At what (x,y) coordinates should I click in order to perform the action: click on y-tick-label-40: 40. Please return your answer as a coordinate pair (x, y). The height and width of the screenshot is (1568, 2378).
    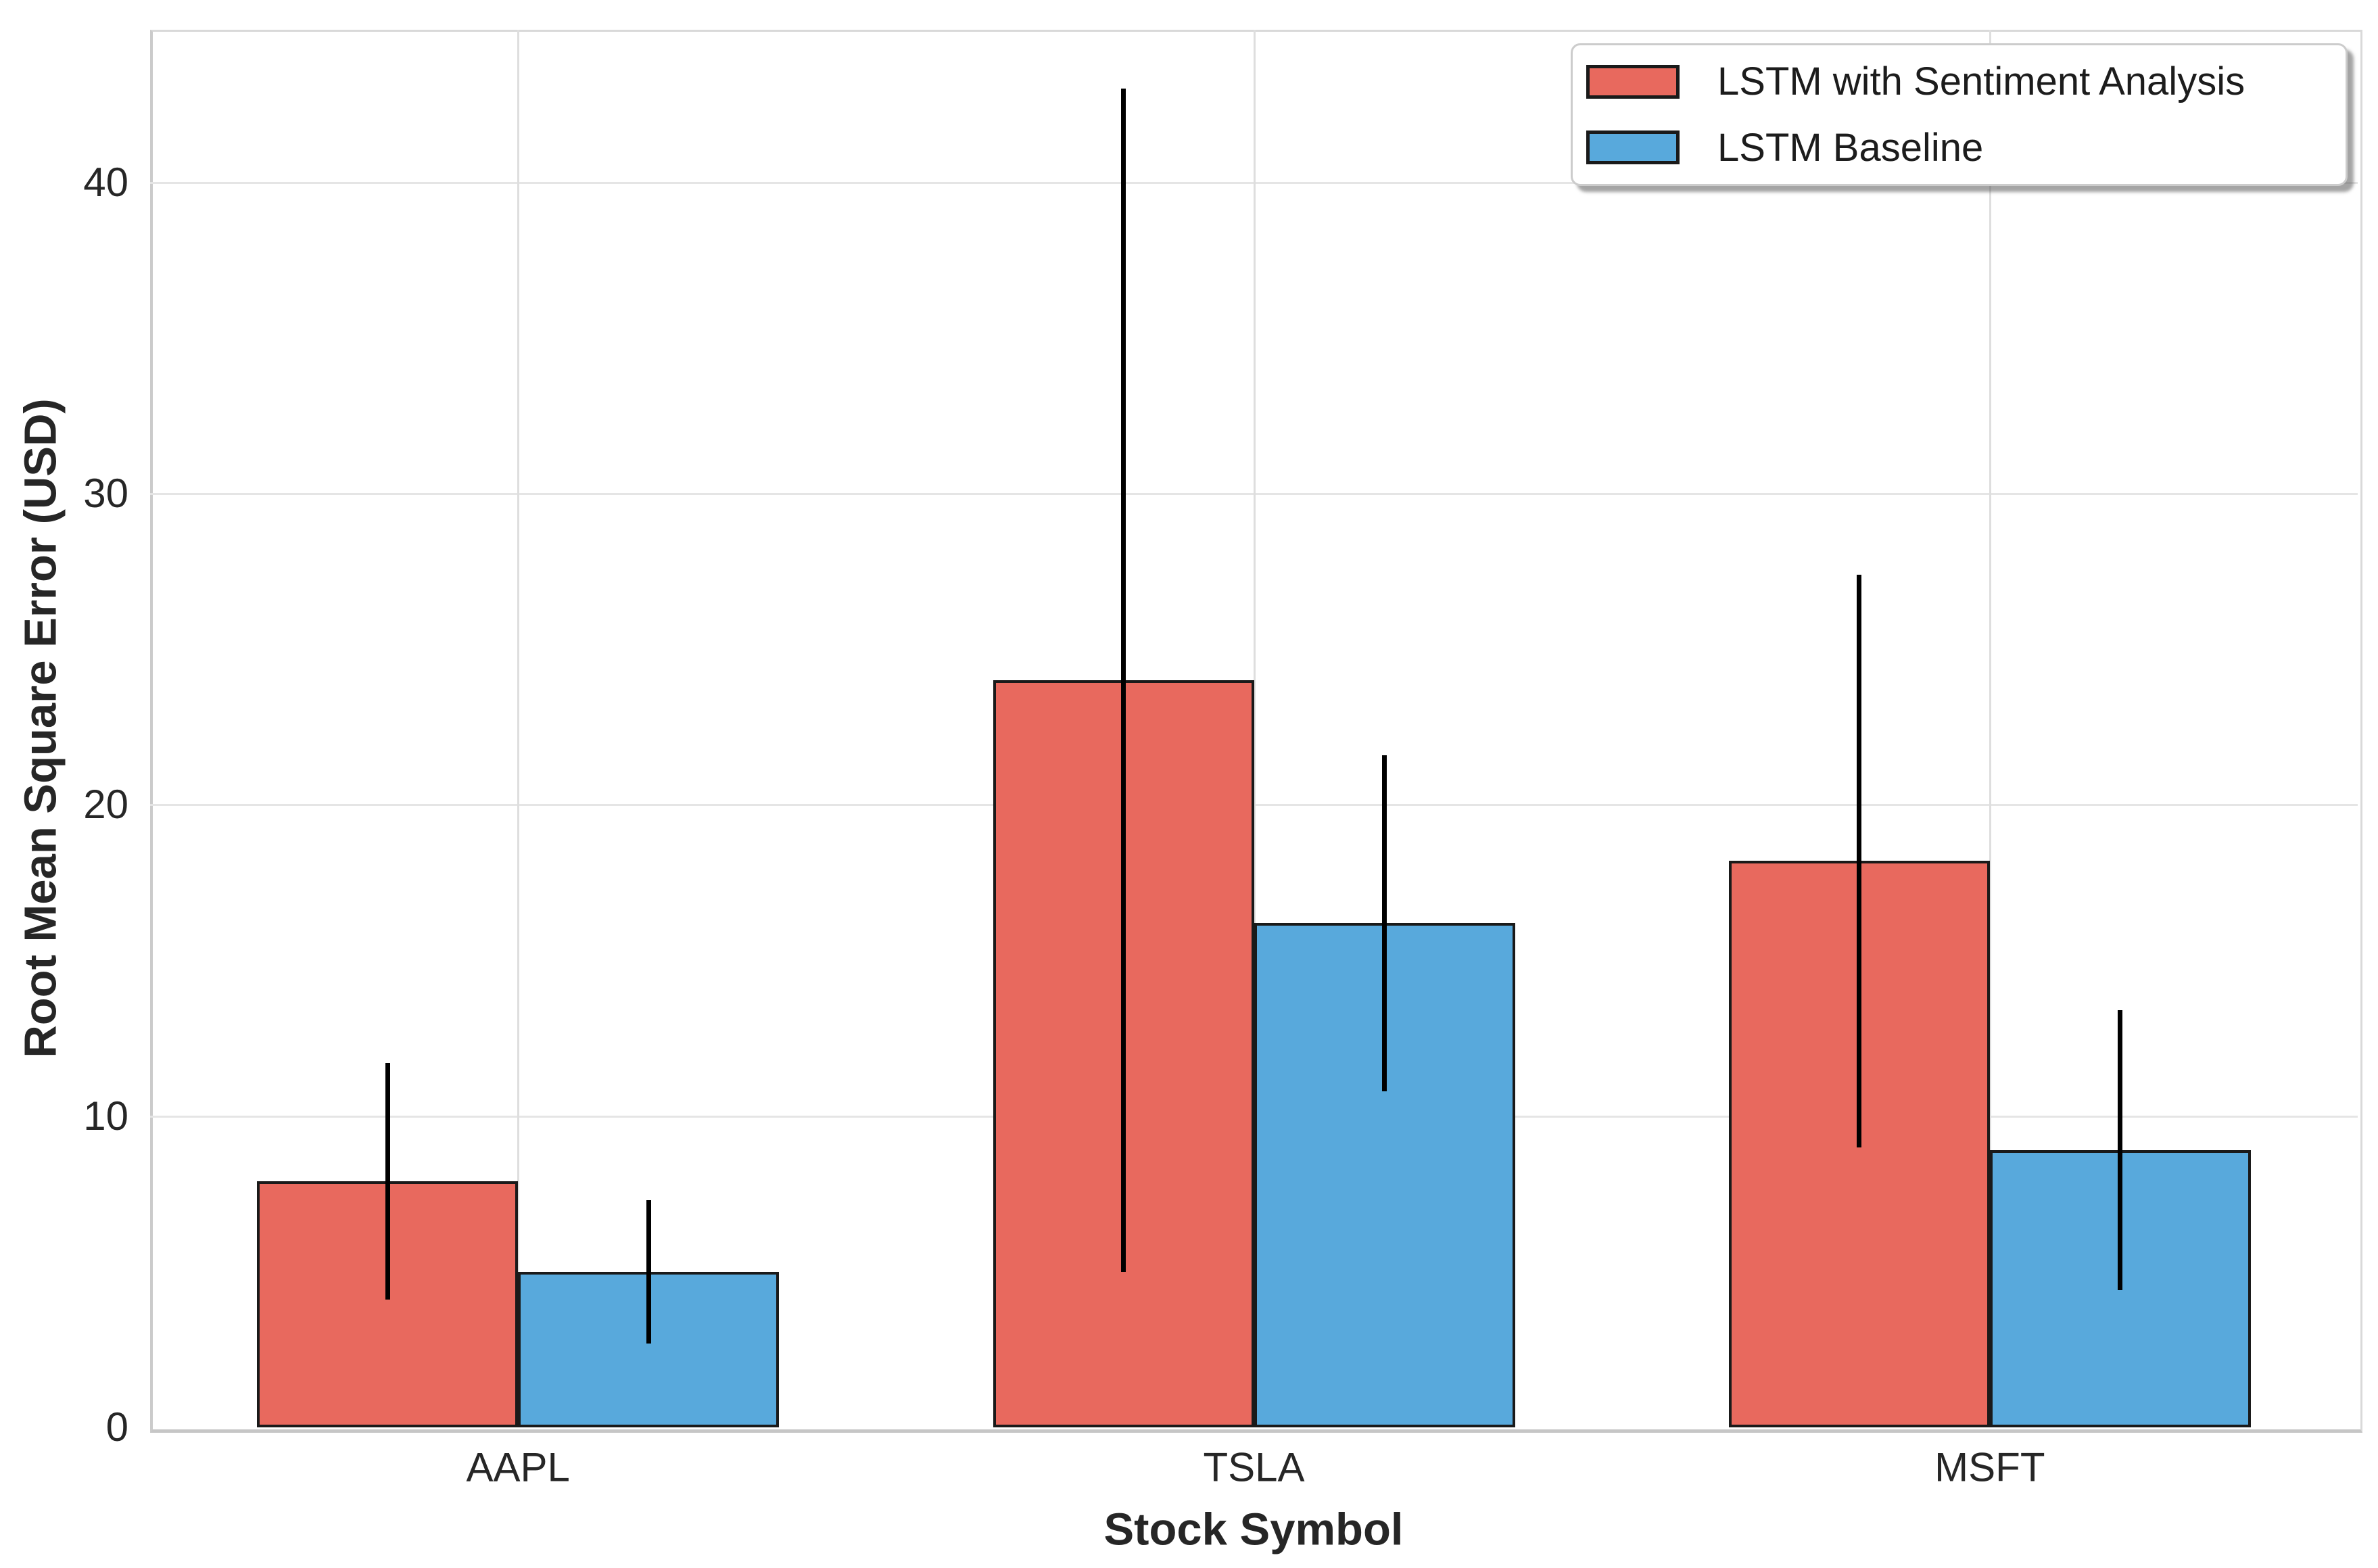
    Looking at the image, I should click on (105, 182).